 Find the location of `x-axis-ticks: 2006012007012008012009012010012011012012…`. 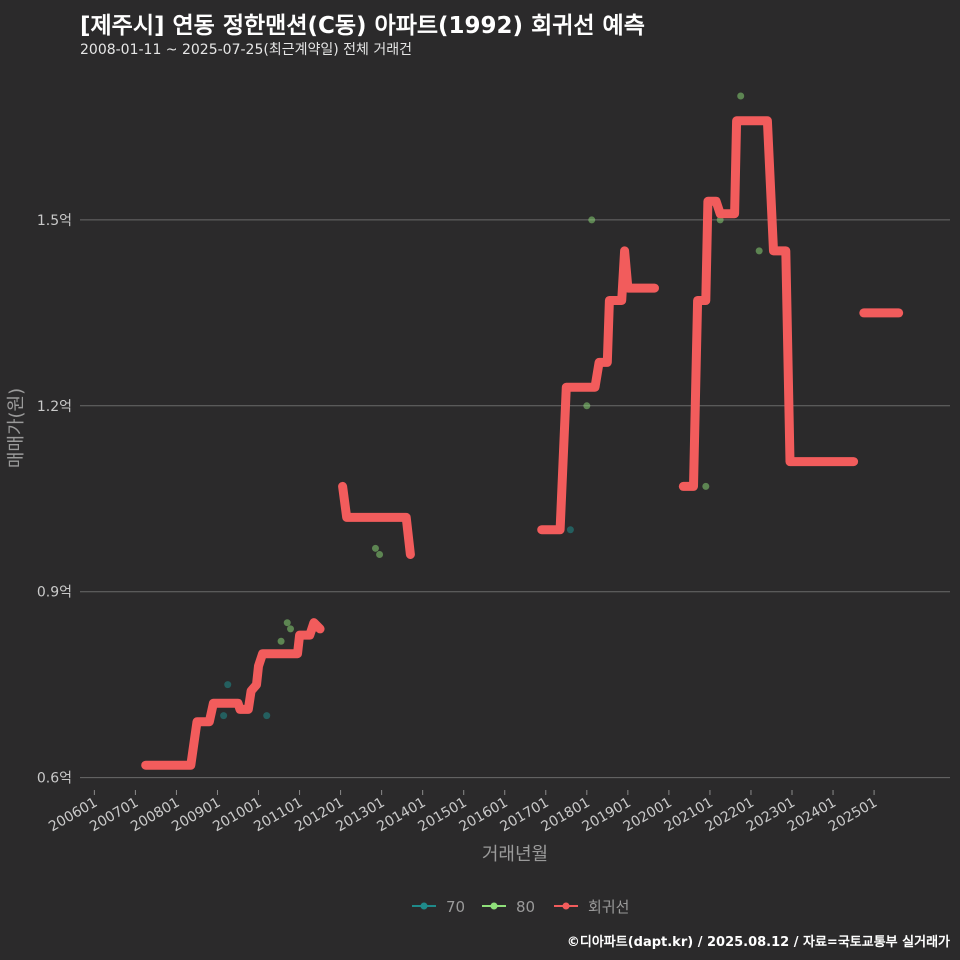

x-axis-ticks: 2006012007012008012009012010012011012012… is located at coordinates (463, 812).